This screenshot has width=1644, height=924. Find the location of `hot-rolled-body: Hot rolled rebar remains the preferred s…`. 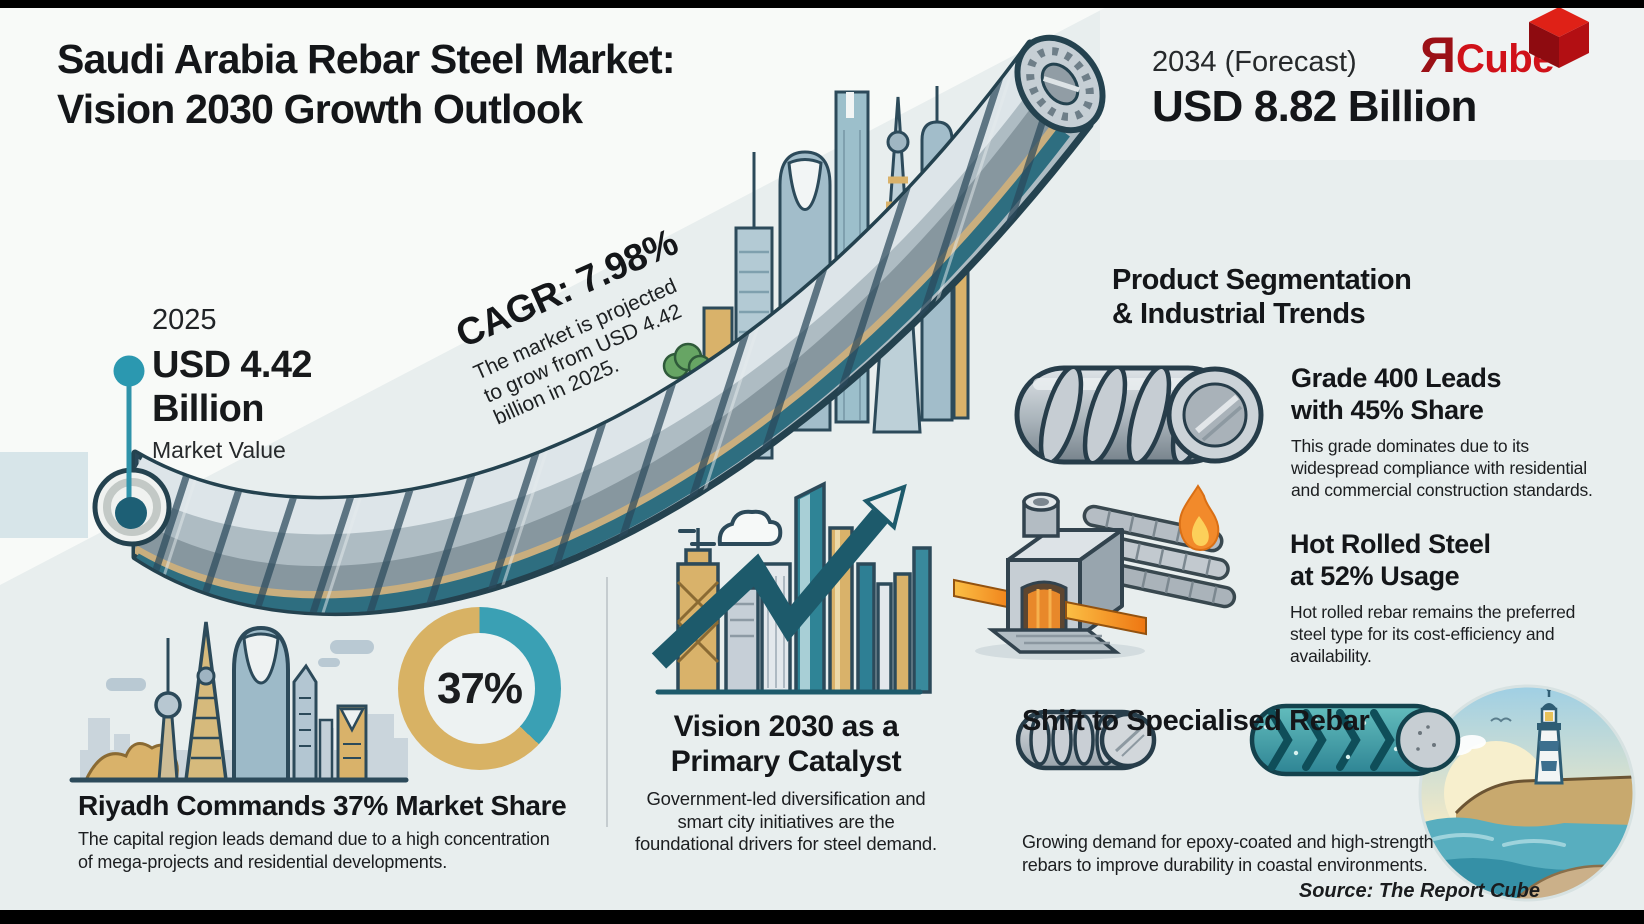

hot-rolled-body: Hot rolled rebar remains the preferred s… is located at coordinates (1433, 634).